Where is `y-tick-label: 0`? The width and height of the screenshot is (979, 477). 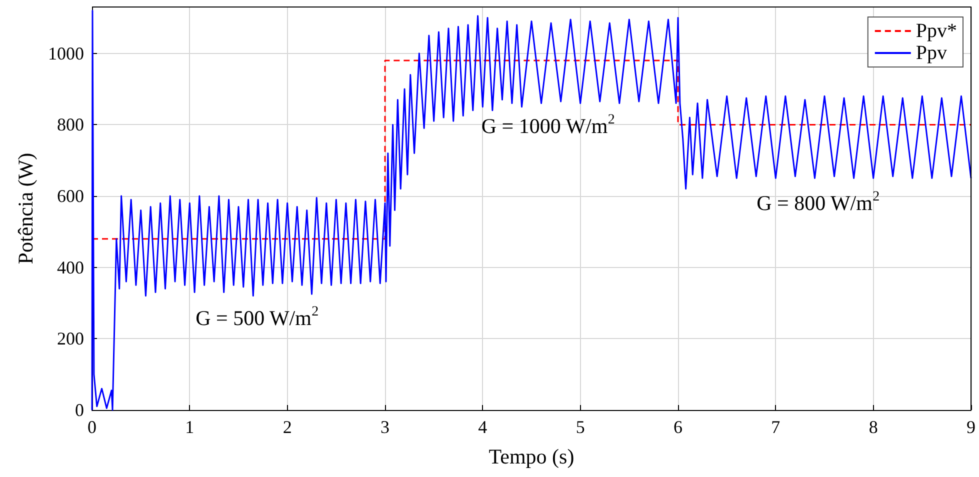
y-tick-label: 0 is located at coordinates (79, 410).